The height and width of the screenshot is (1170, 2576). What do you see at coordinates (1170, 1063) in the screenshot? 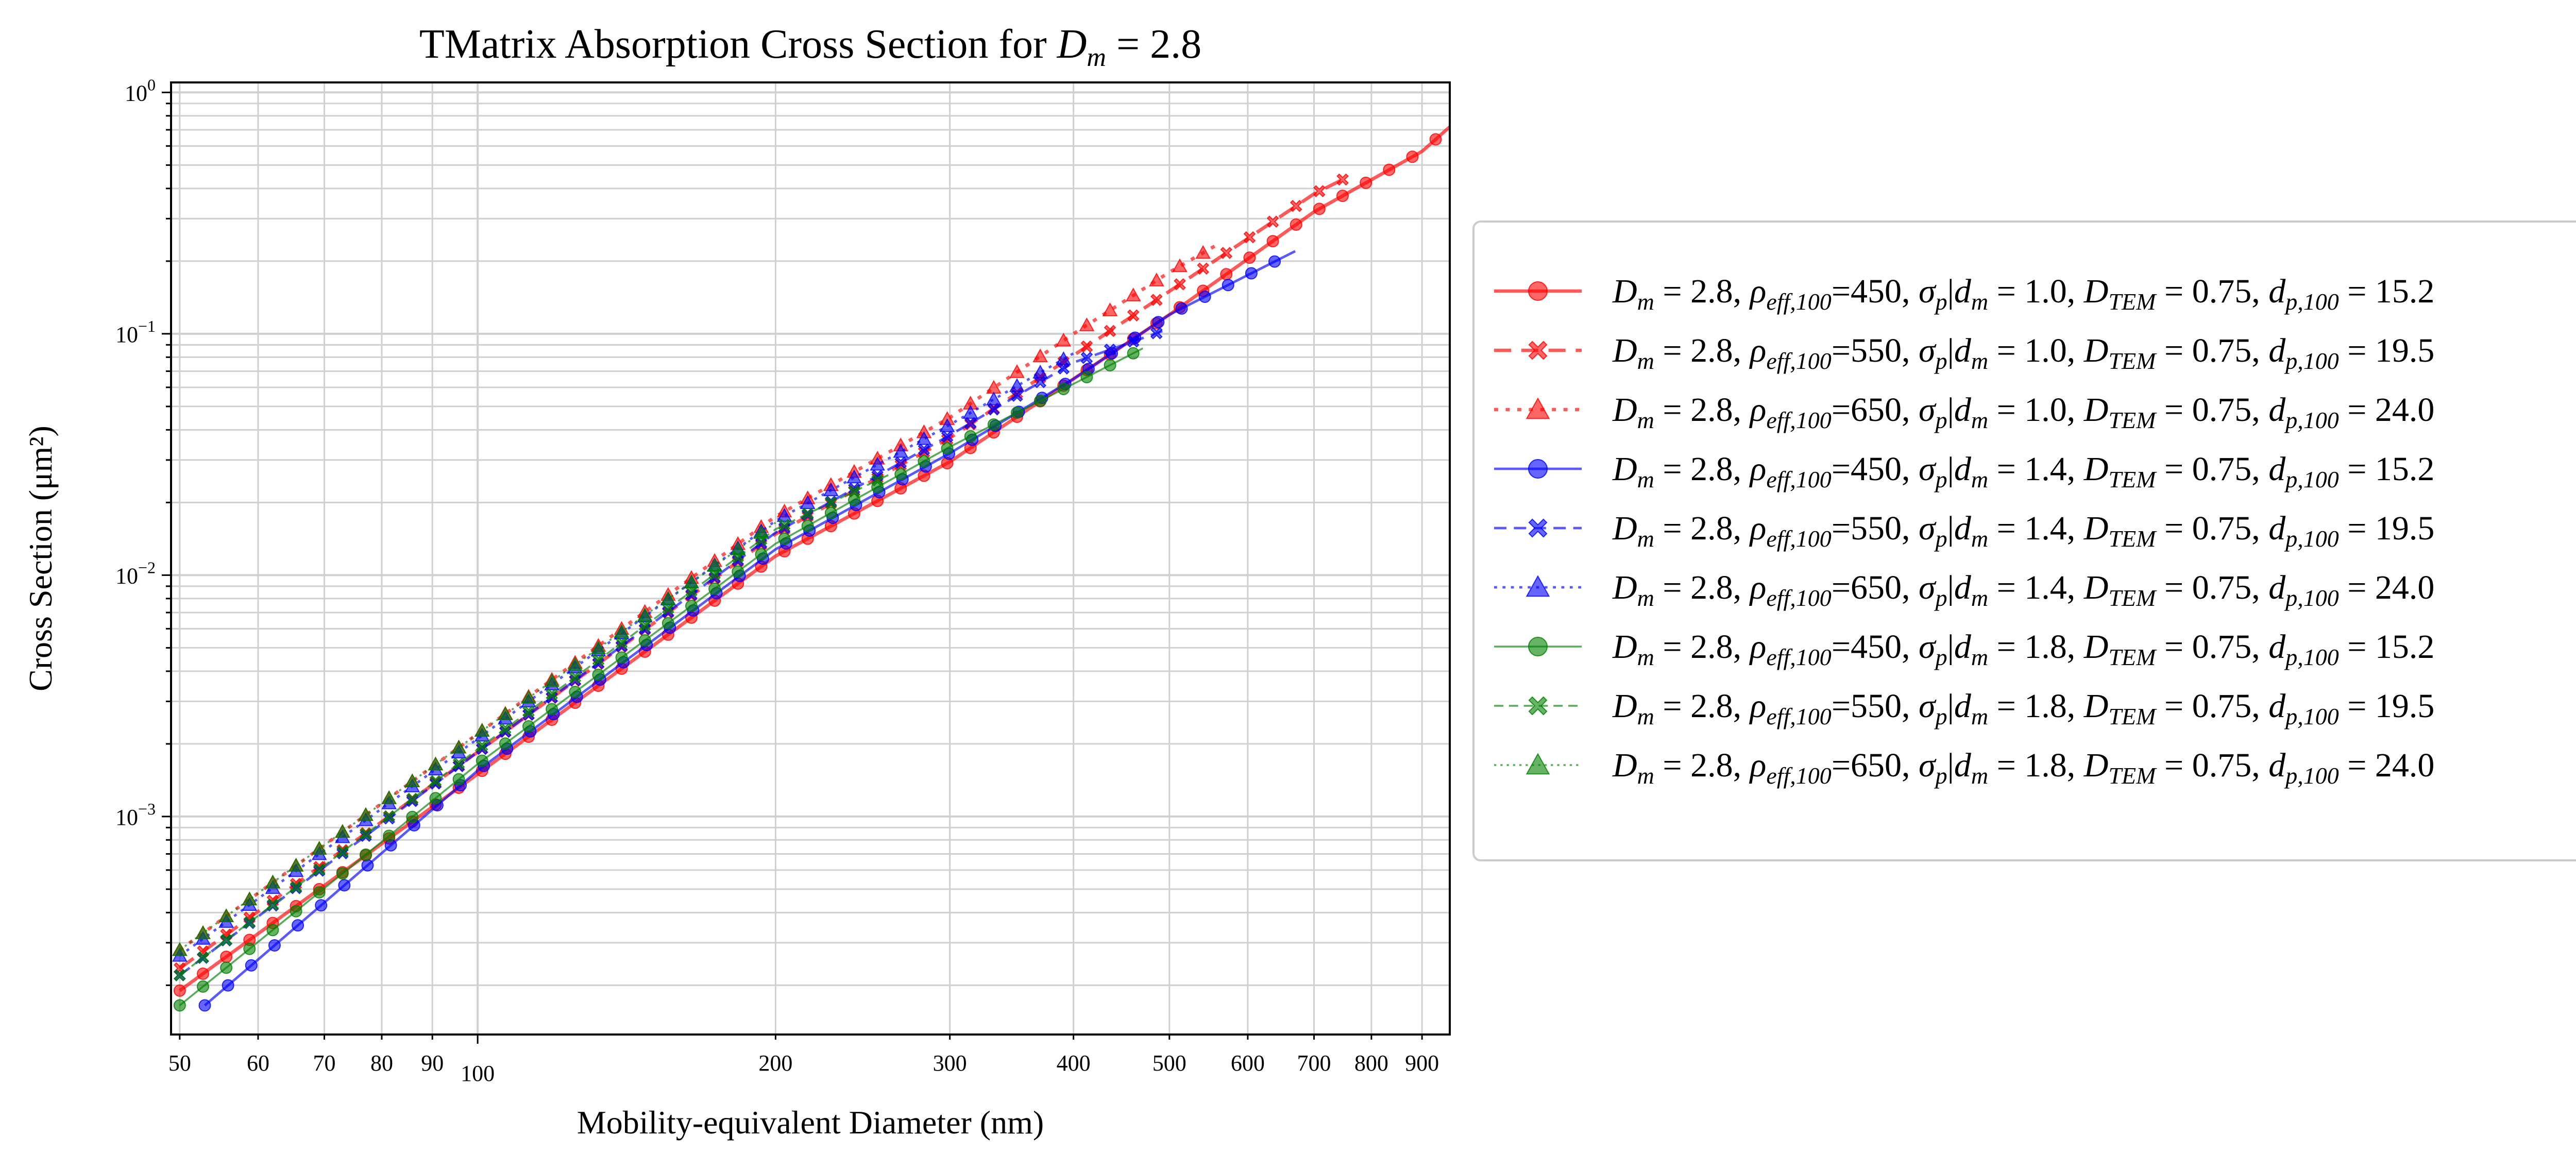
I see `x-tick-label: 500` at bounding box center [1170, 1063].